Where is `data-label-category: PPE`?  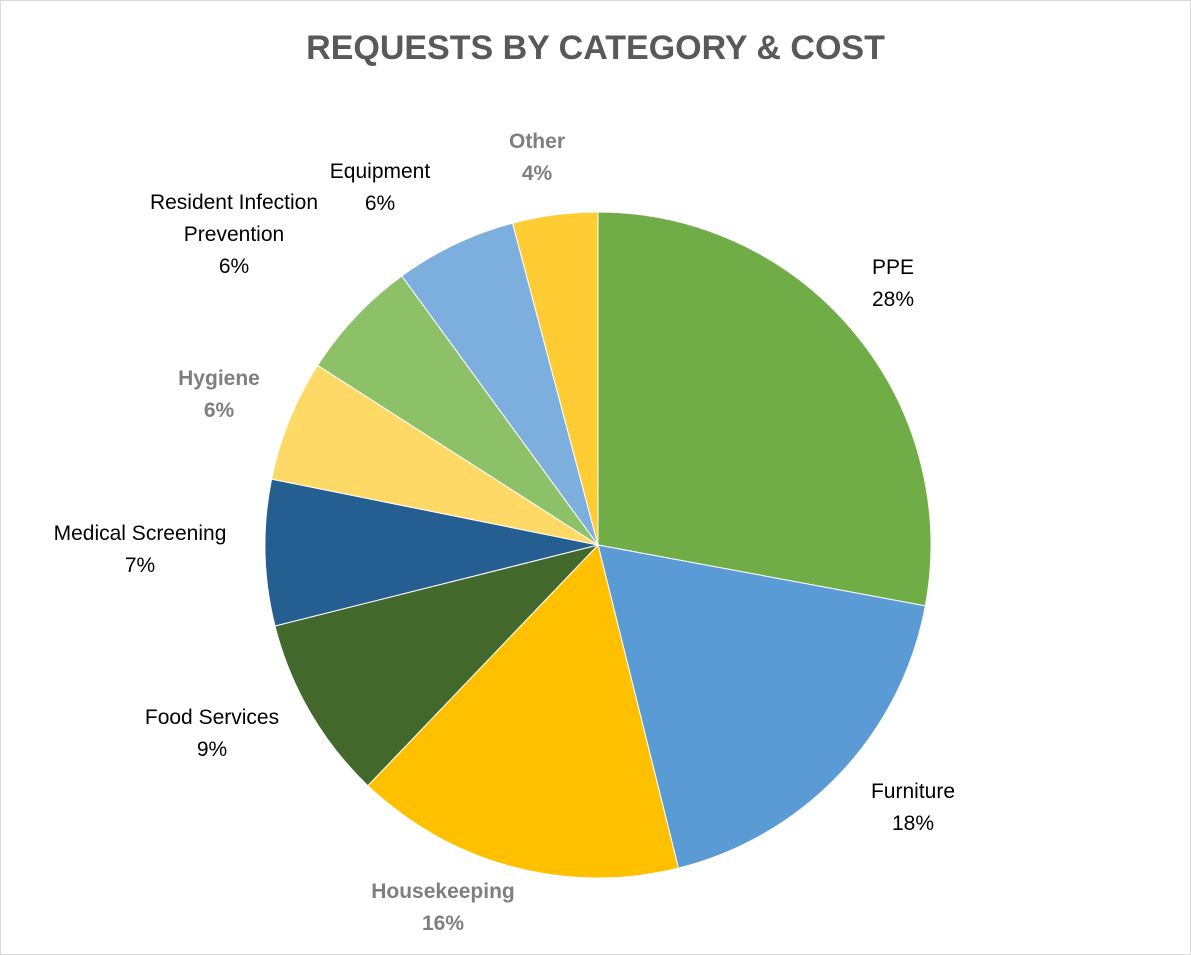 data-label-category: PPE is located at coordinates (893, 267).